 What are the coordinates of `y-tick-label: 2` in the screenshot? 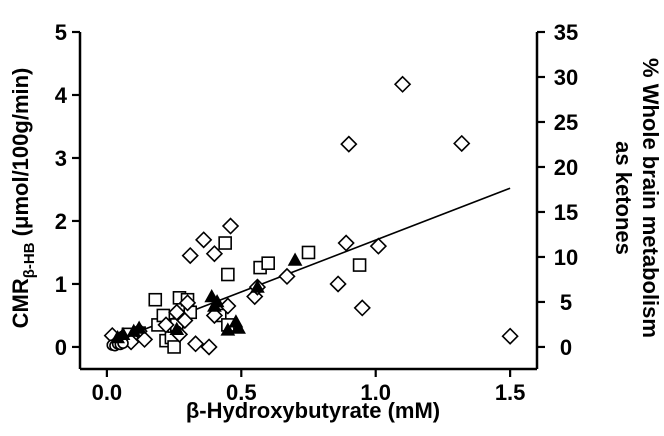 It's located at (61, 221).